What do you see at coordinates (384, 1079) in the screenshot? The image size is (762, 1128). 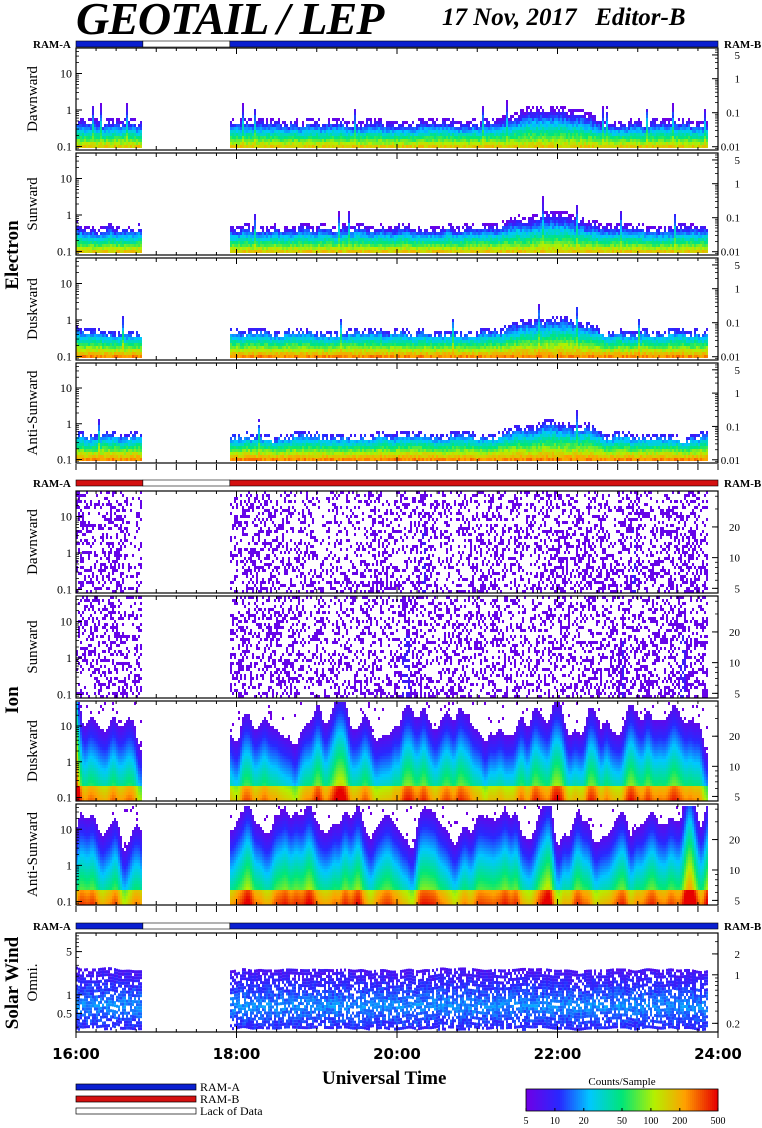 I see `x-axis-title: Universal Time` at bounding box center [384, 1079].